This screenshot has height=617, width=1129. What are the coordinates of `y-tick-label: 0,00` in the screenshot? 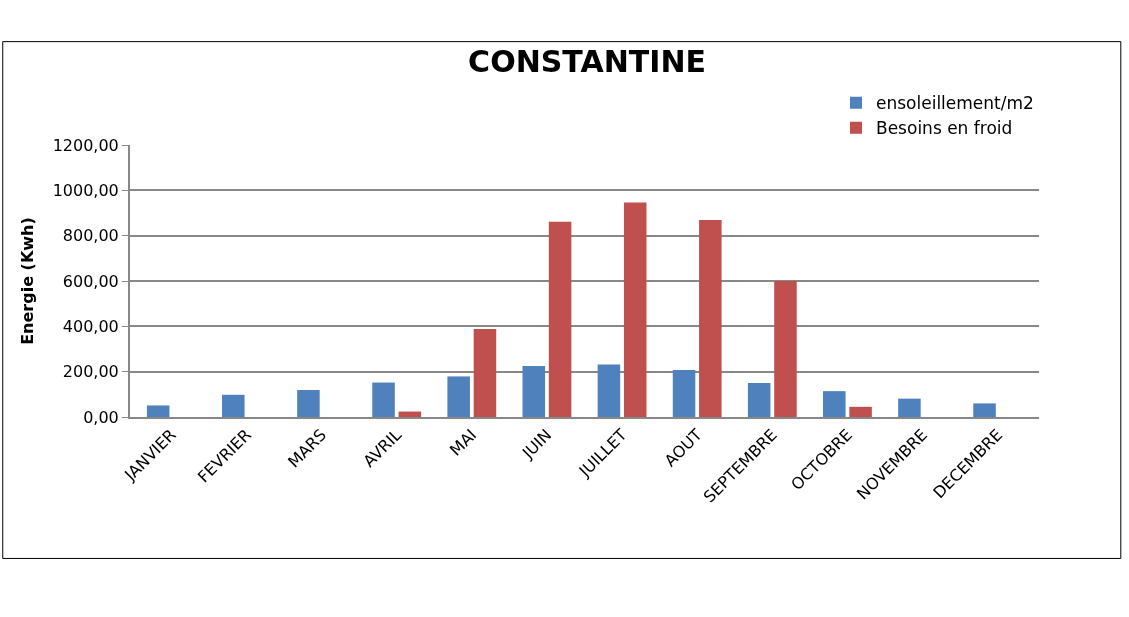 It's located at (101, 417).